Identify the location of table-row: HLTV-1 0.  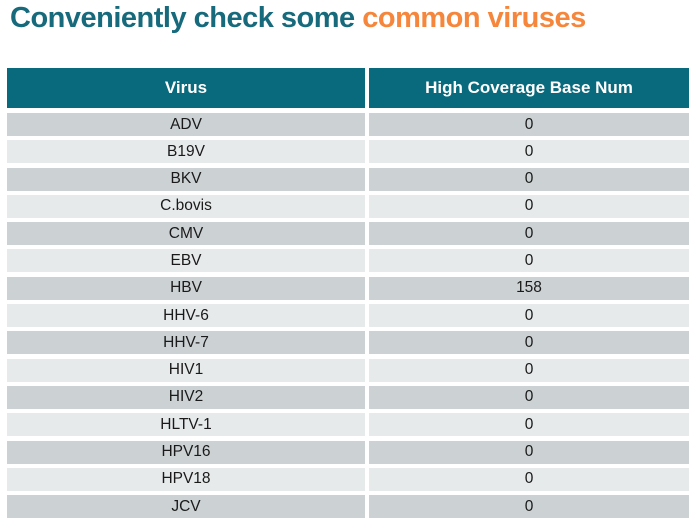
(348, 425).